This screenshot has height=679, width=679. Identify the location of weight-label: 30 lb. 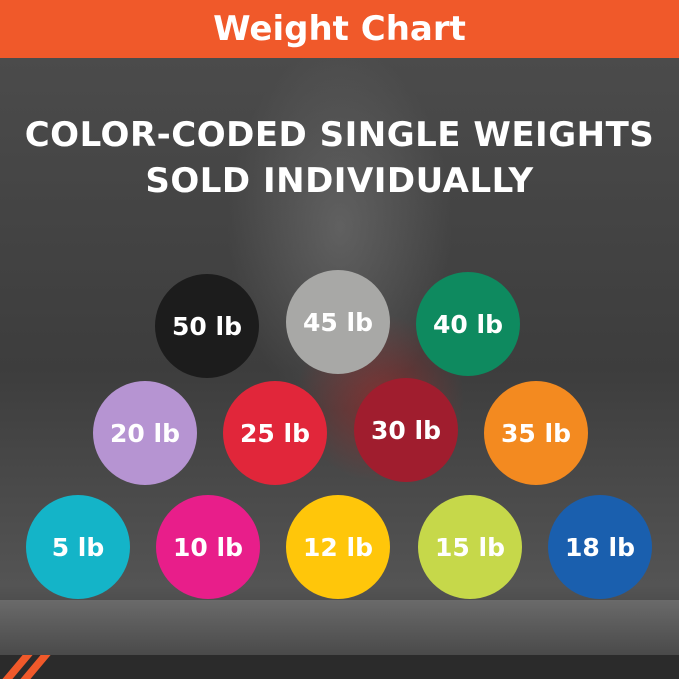
(406, 430).